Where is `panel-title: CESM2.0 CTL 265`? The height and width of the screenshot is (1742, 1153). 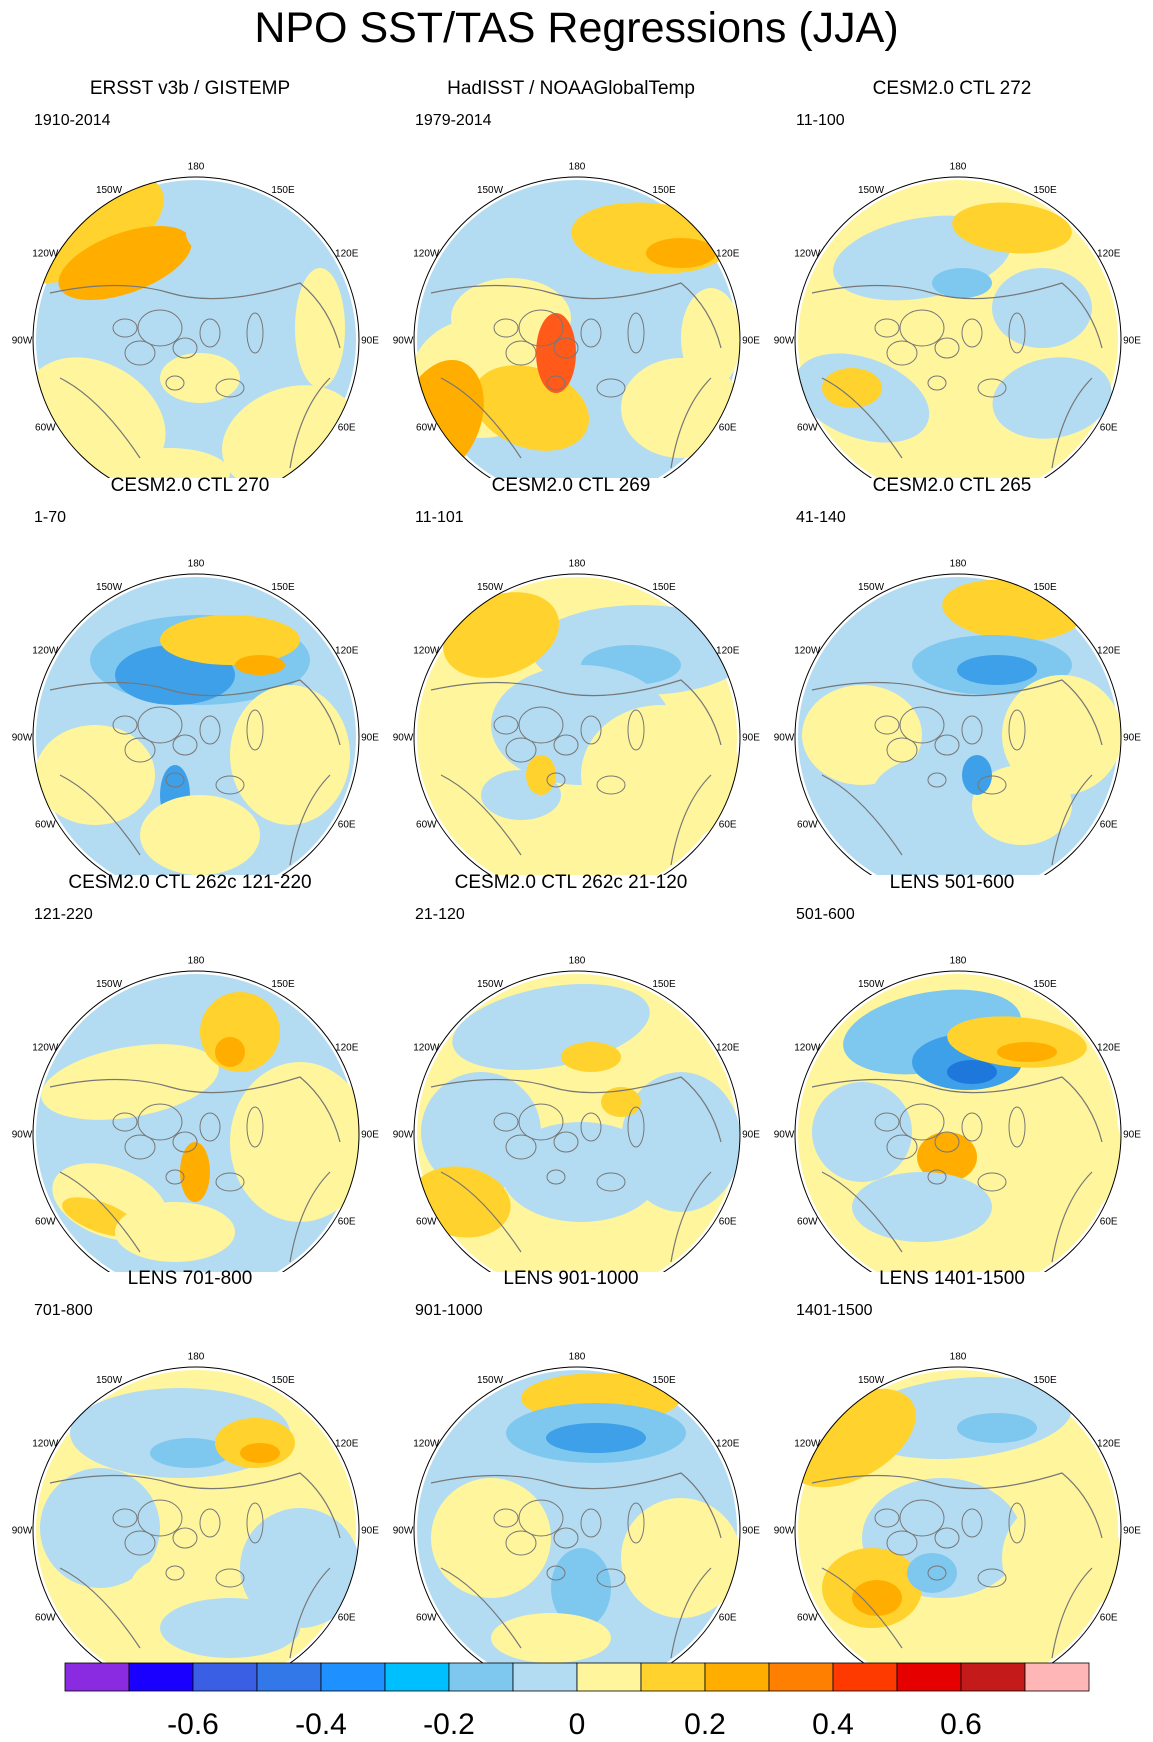 panel-title: CESM2.0 CTL 265 is located at coordinates (952, 485).